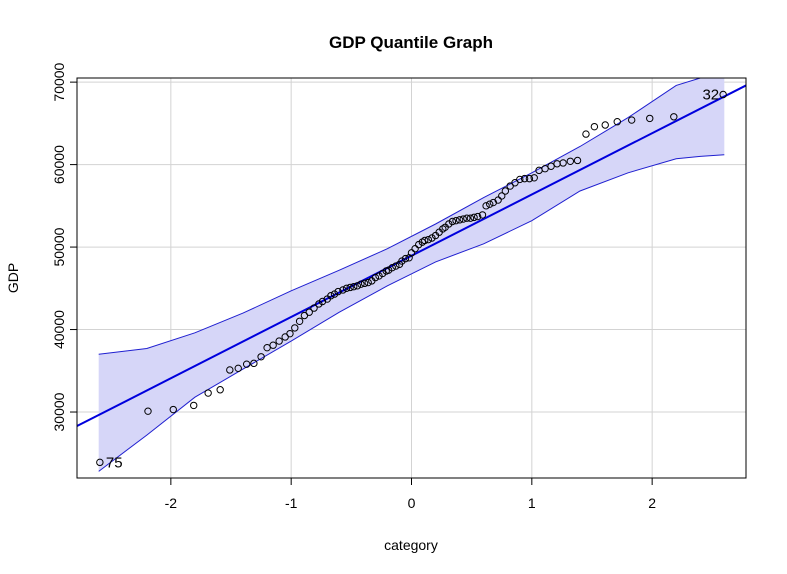  Describe the element at coordinates (59, 246) in the screenshot. I see `y-tick-label: 50000` at that location.